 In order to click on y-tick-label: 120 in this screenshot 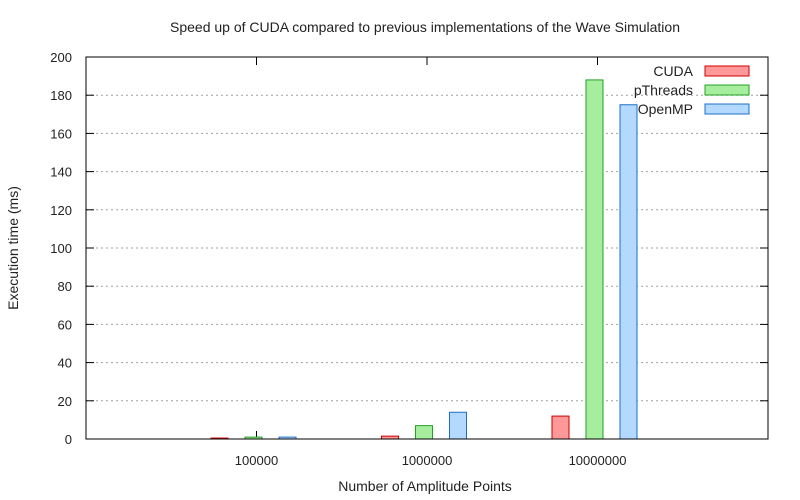, I will do `click(61, 210)`.